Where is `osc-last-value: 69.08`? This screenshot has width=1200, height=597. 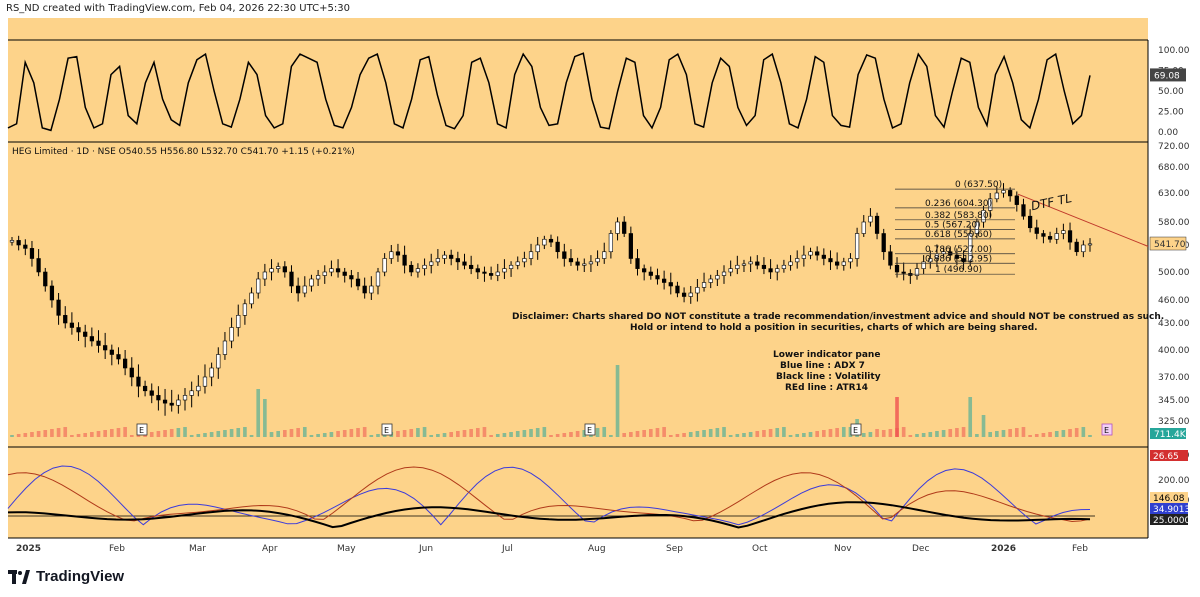 osc-last-value: 69.08 is located at coordinates (1167, 76).